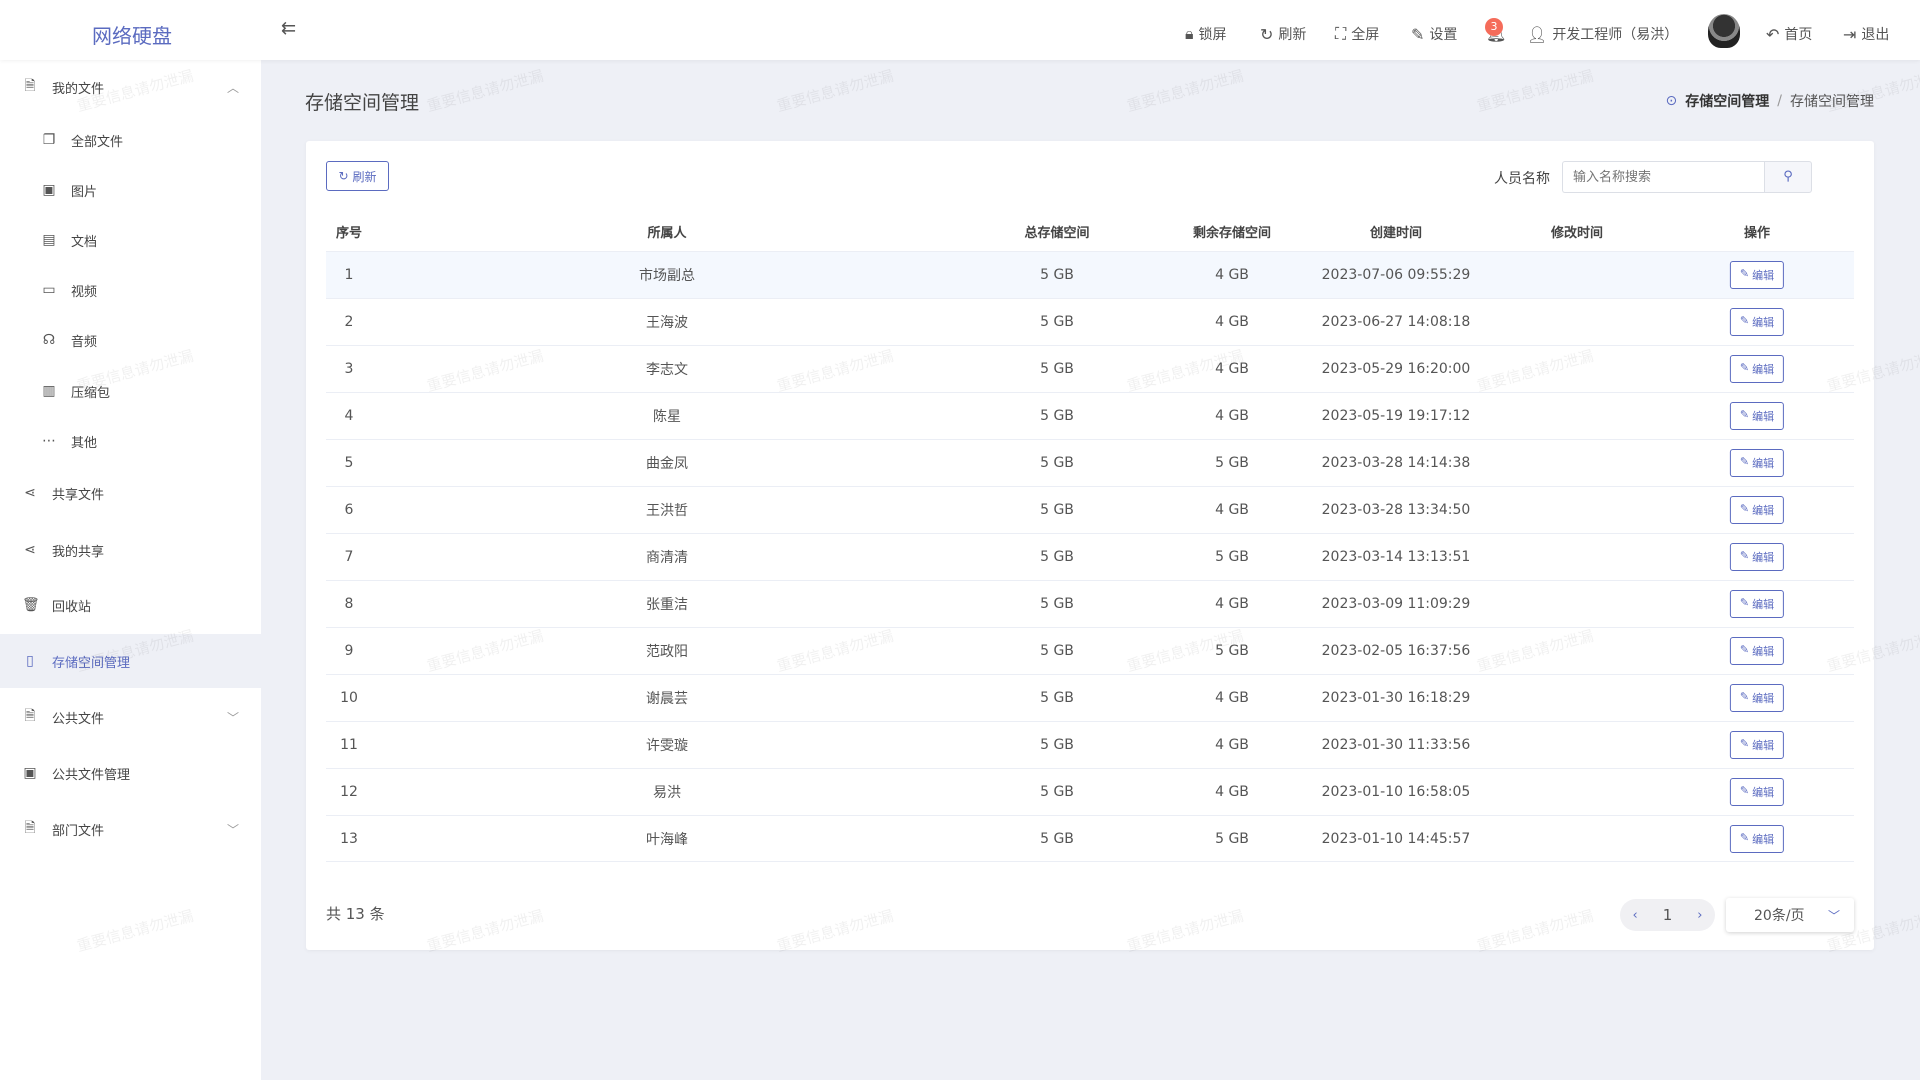  What do you see at coordinates (1357, 34) in the screenshot?
I see `fullscreen-button: ⛶ 全屏` at bounding box center [1357, 34].